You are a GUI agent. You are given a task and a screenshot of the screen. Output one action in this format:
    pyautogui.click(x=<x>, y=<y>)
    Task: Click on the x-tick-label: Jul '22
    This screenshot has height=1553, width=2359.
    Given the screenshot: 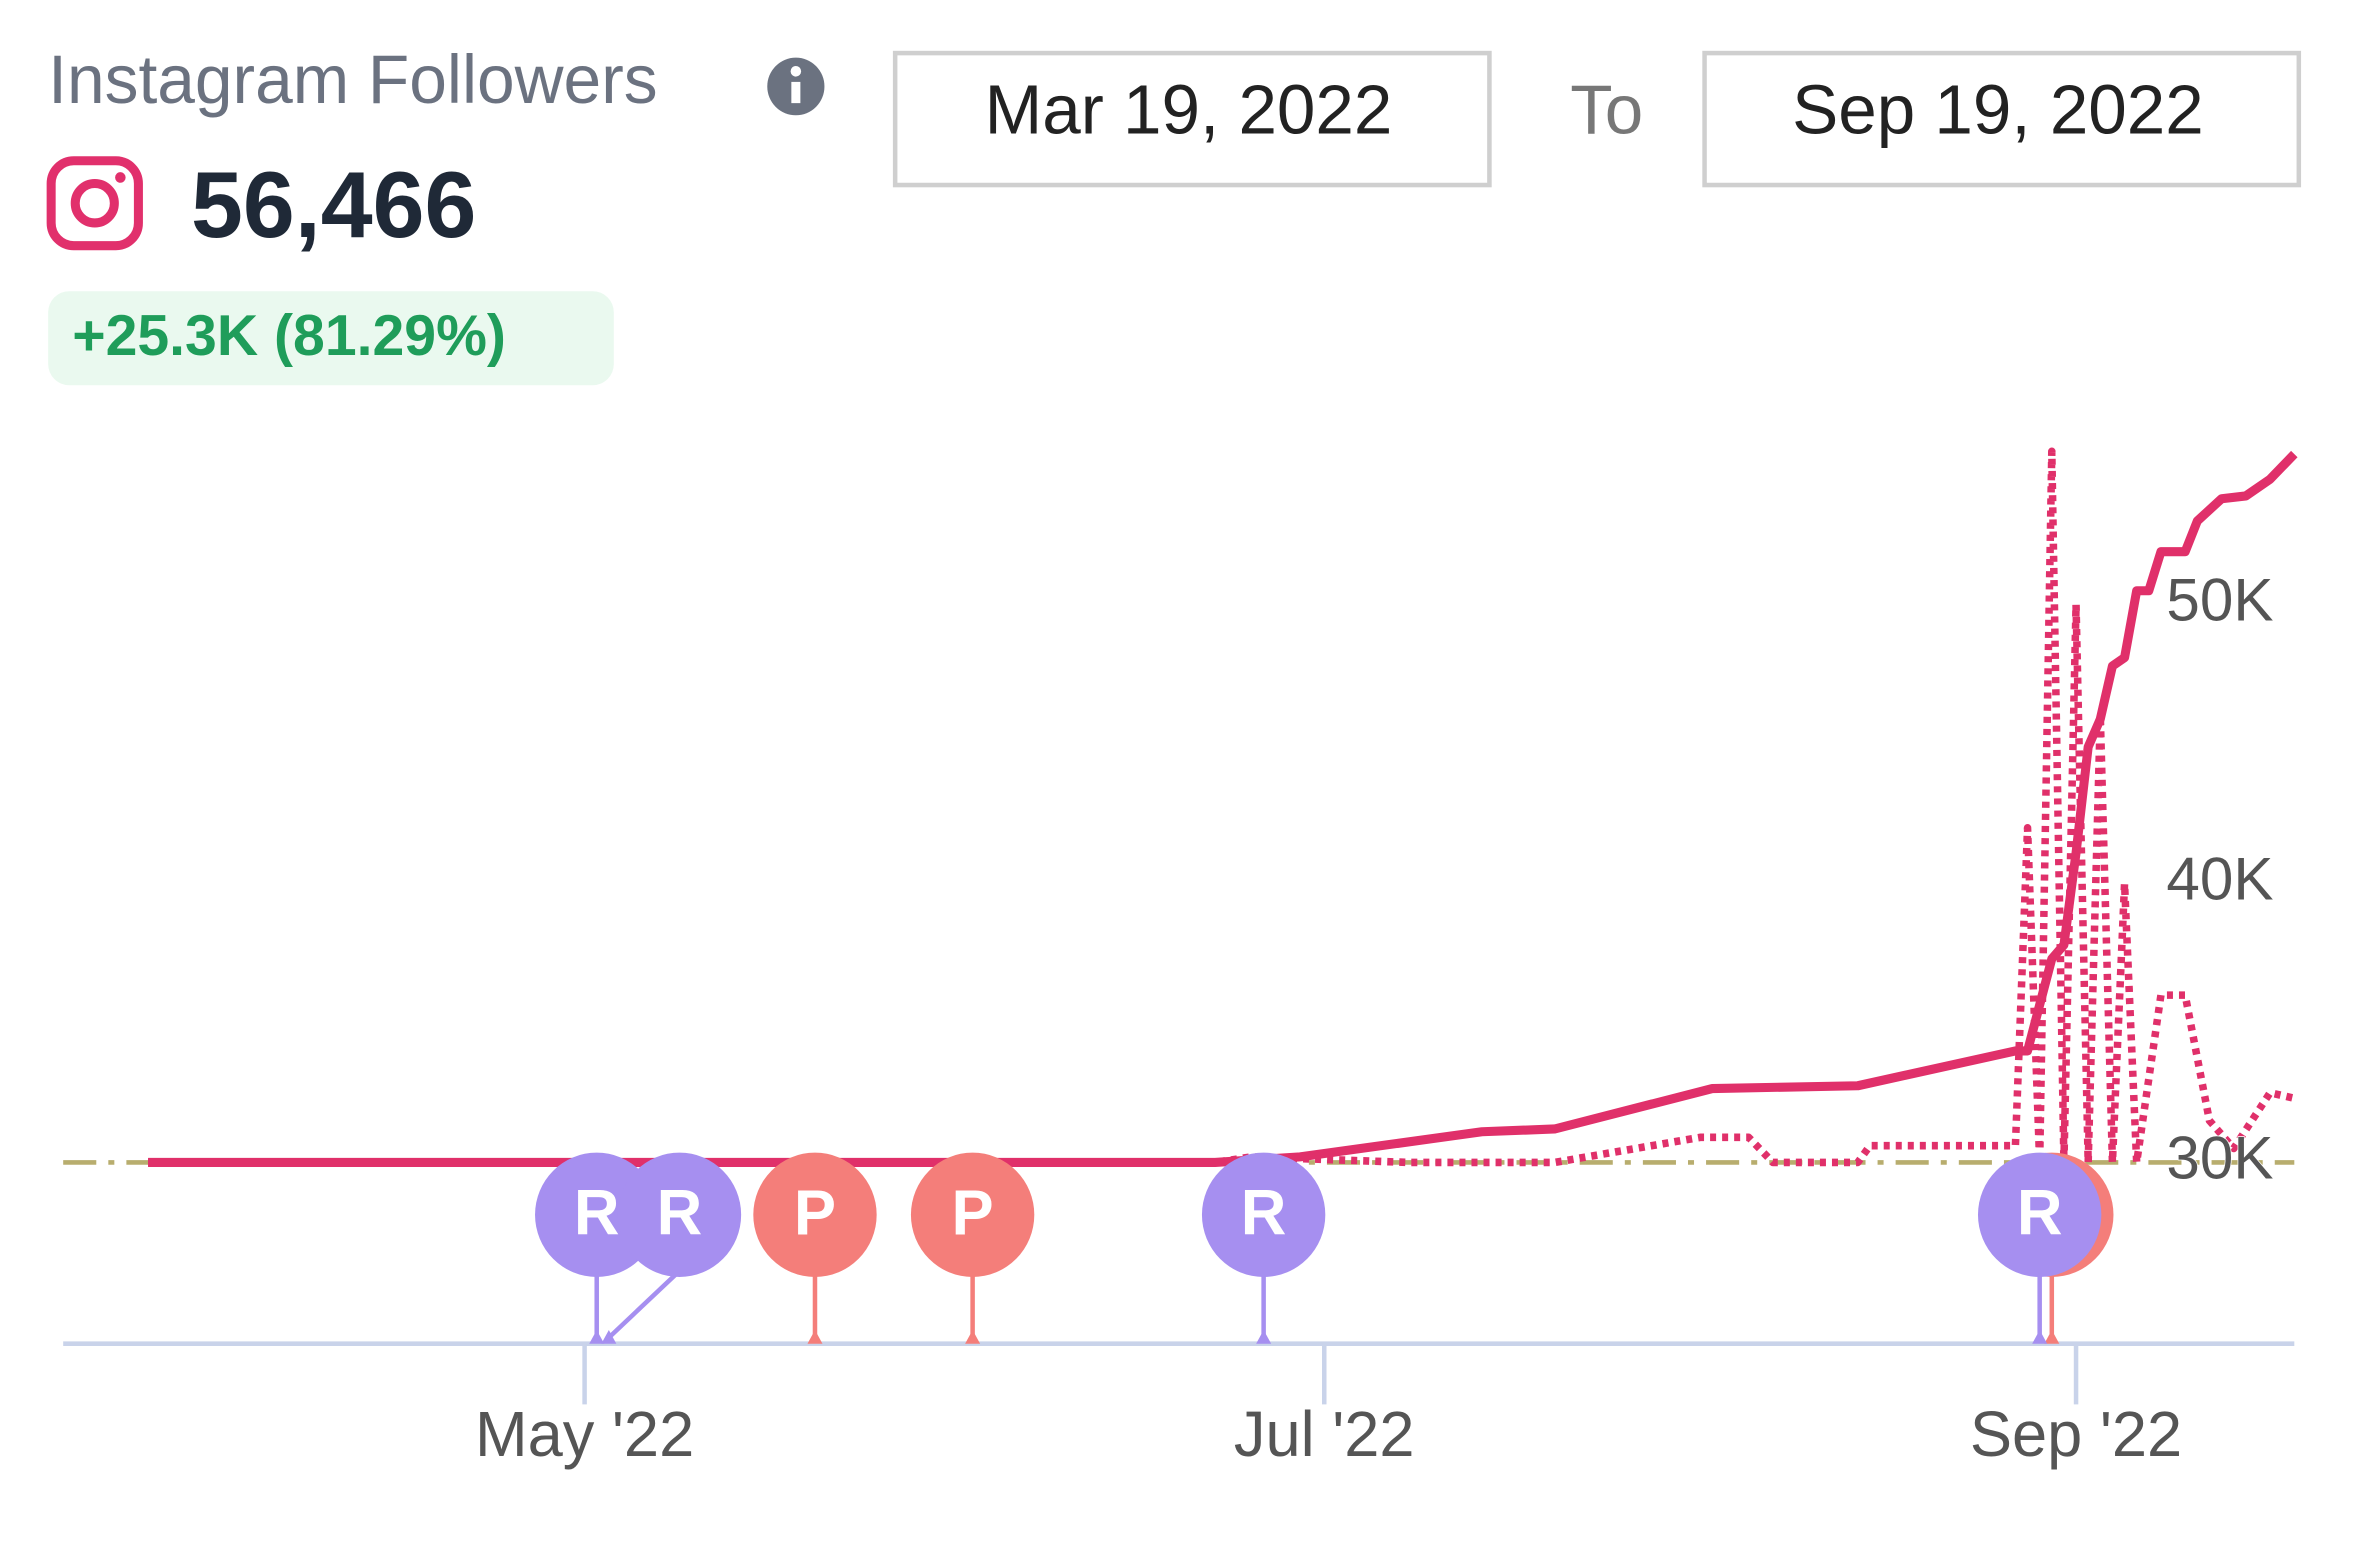 What is the action you would take?
    pyautogui.click(x=1324, y=1435)
    